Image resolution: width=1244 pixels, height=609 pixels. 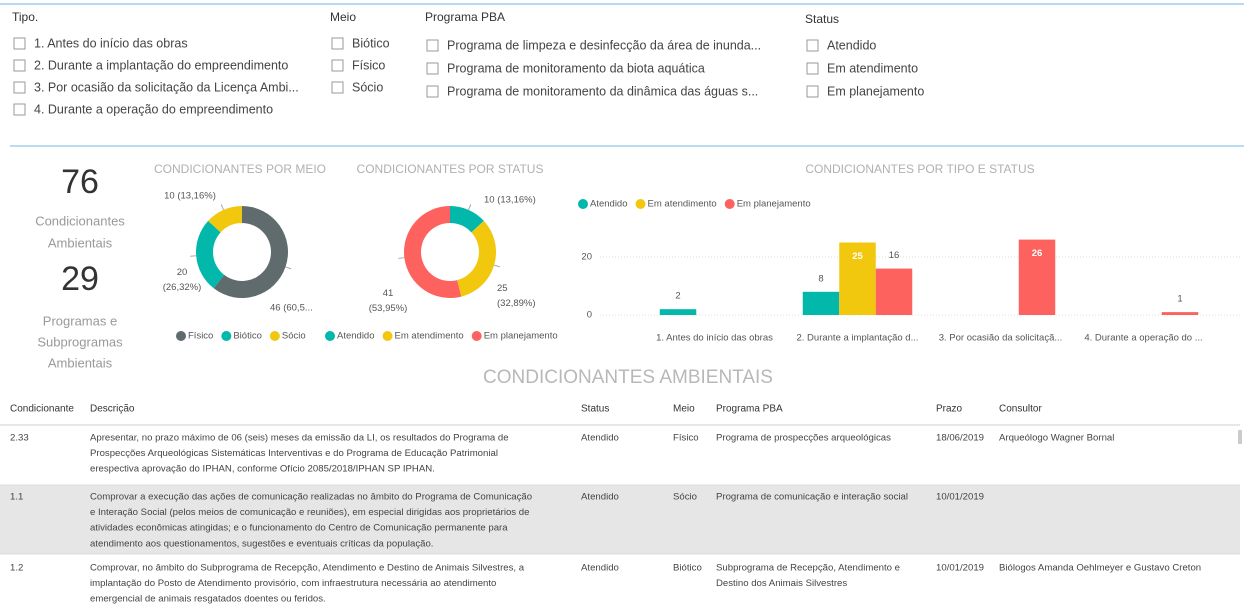 I want to click on filter-option: 4. Durante a operação do empreendimento, so click(x=153, y=109).